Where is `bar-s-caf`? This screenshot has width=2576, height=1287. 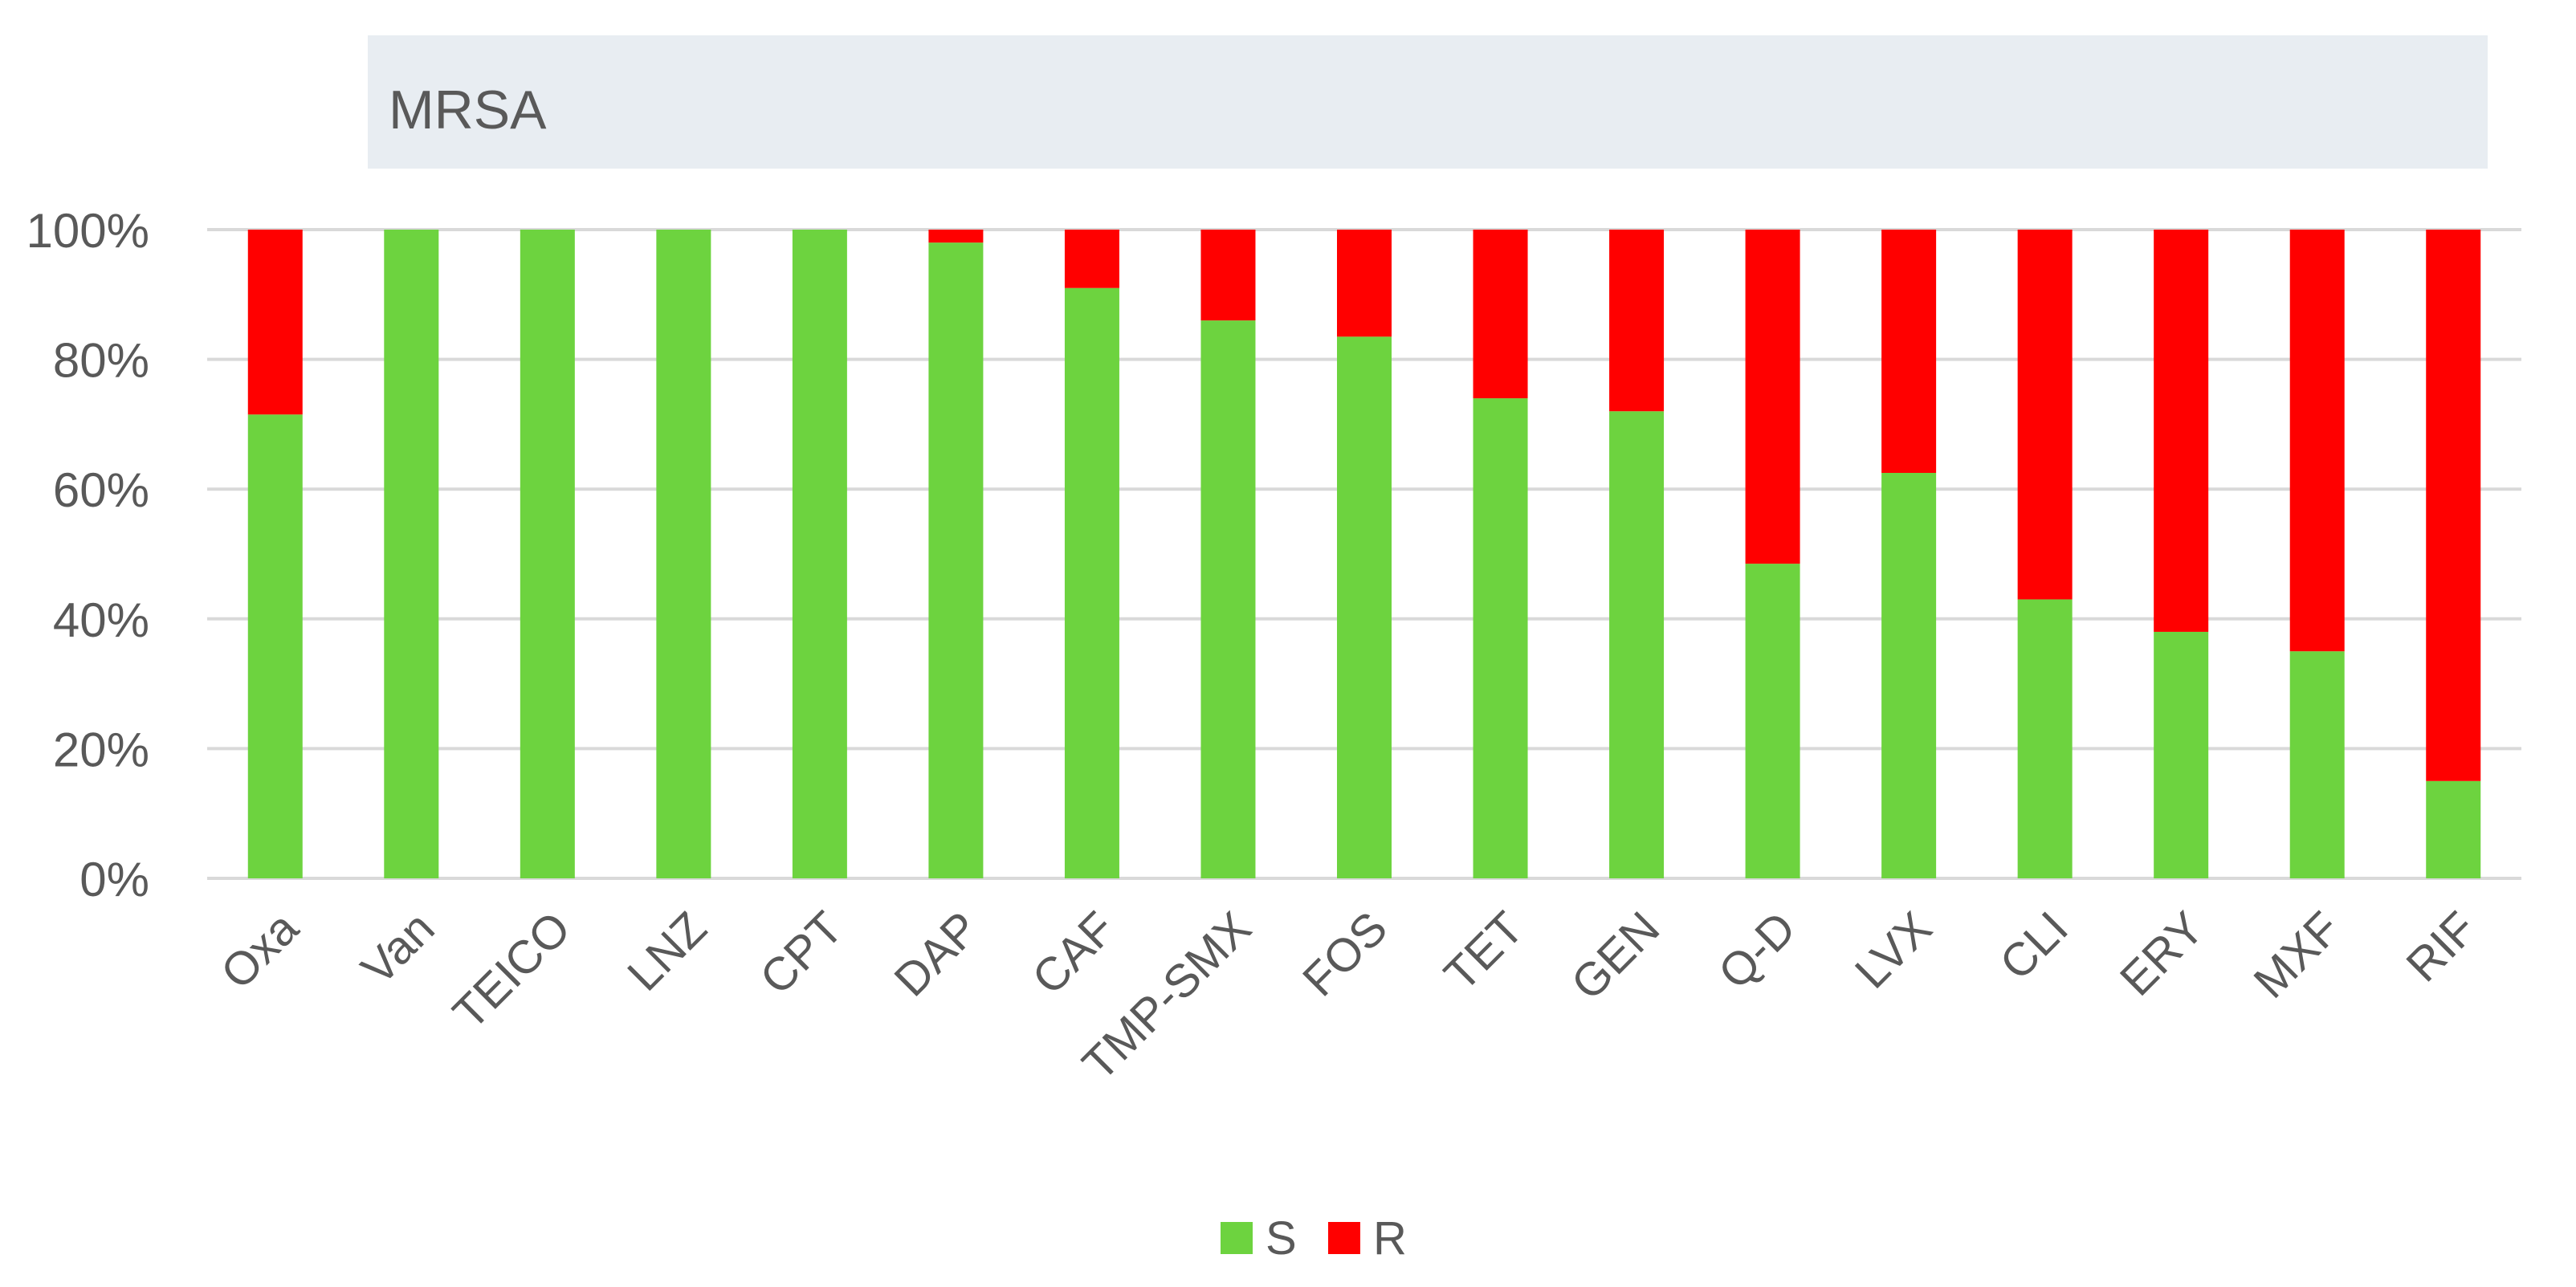
bar-s-caf is located at coordinates (1091, 583).